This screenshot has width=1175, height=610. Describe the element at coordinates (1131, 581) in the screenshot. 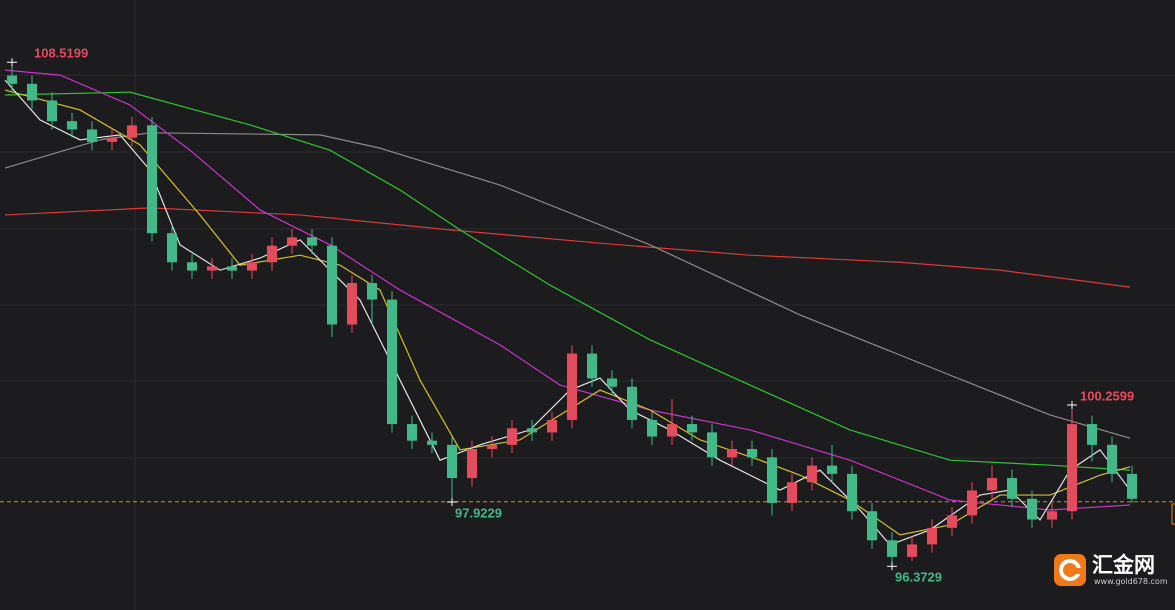

I see `logo-url: www.gold678.com` at that location.